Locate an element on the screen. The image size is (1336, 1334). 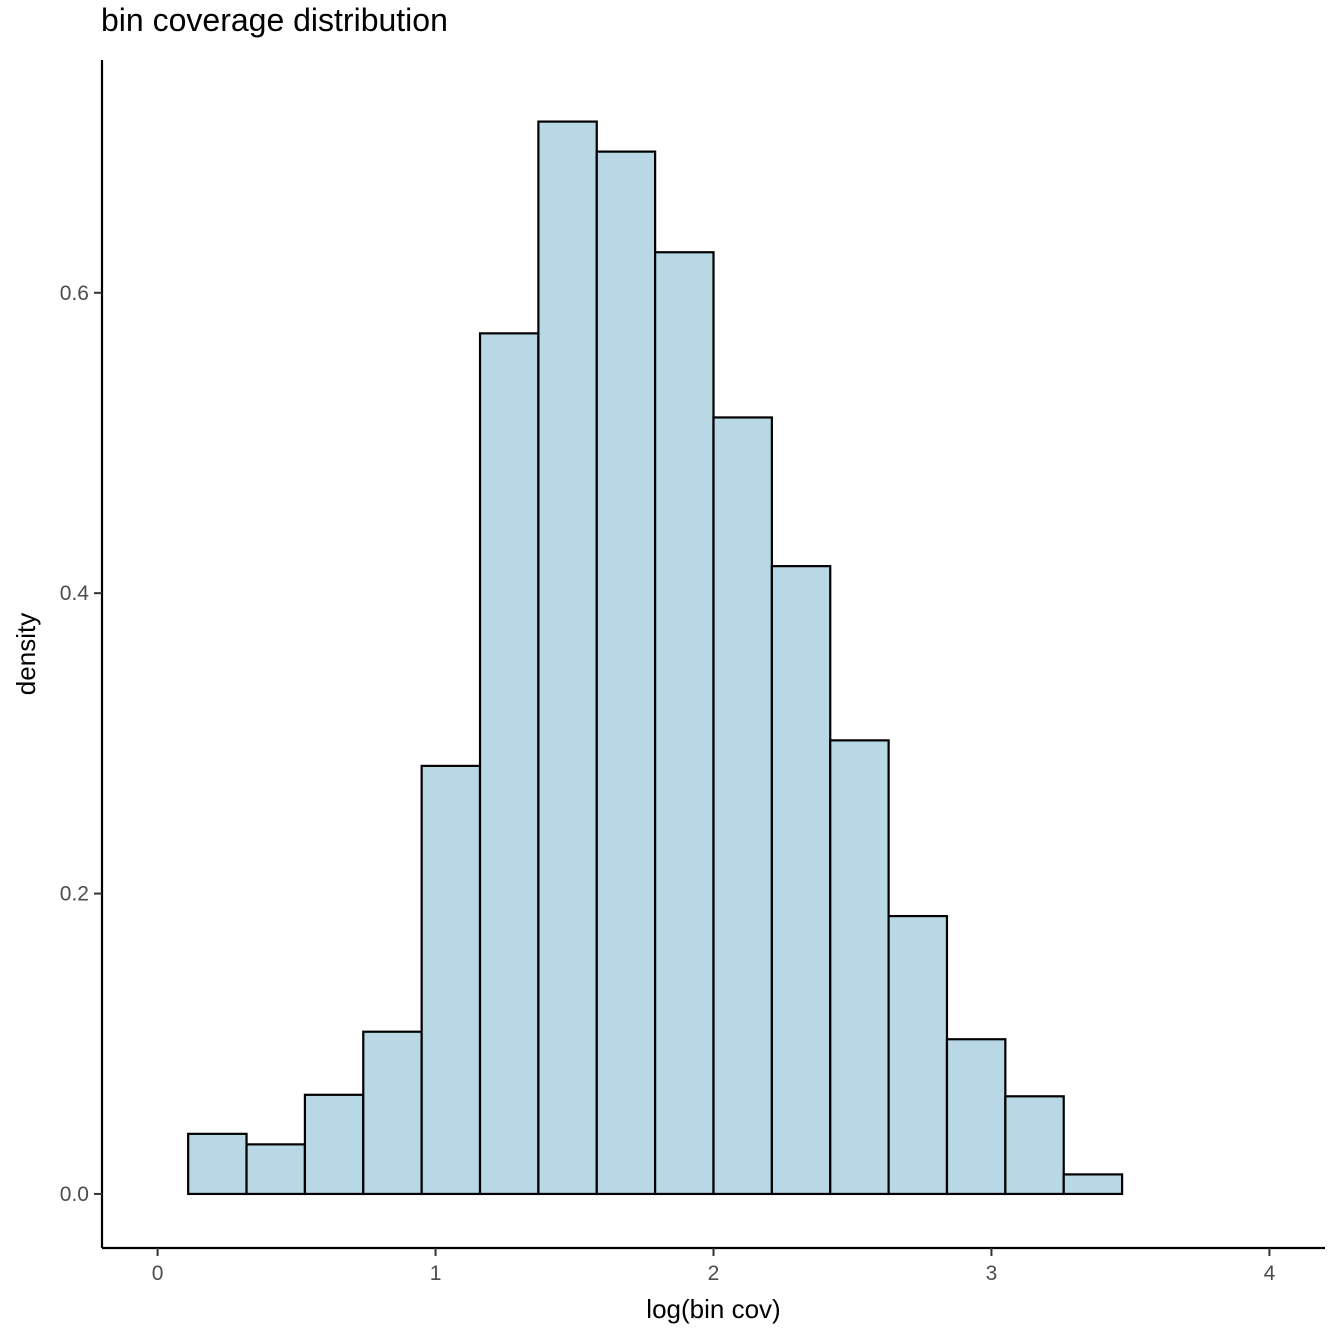
y-axis-ticks: 0.0 0.2 0.4 0.6 is located at coordinates (81, 744).